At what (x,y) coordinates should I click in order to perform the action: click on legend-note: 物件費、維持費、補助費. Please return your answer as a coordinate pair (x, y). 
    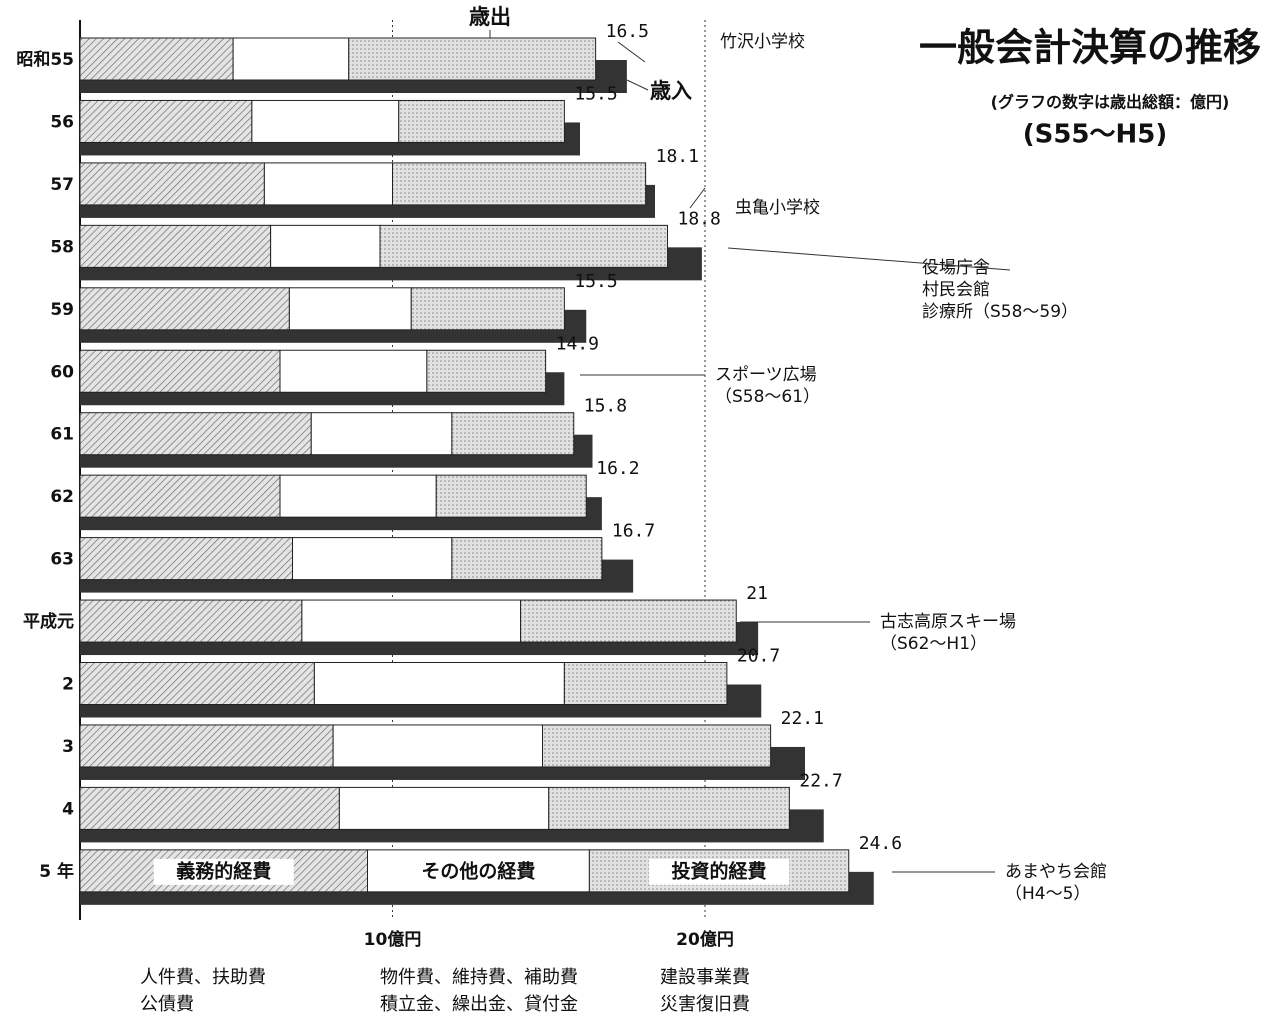
    Looking at the image, I should click on (479, 977).